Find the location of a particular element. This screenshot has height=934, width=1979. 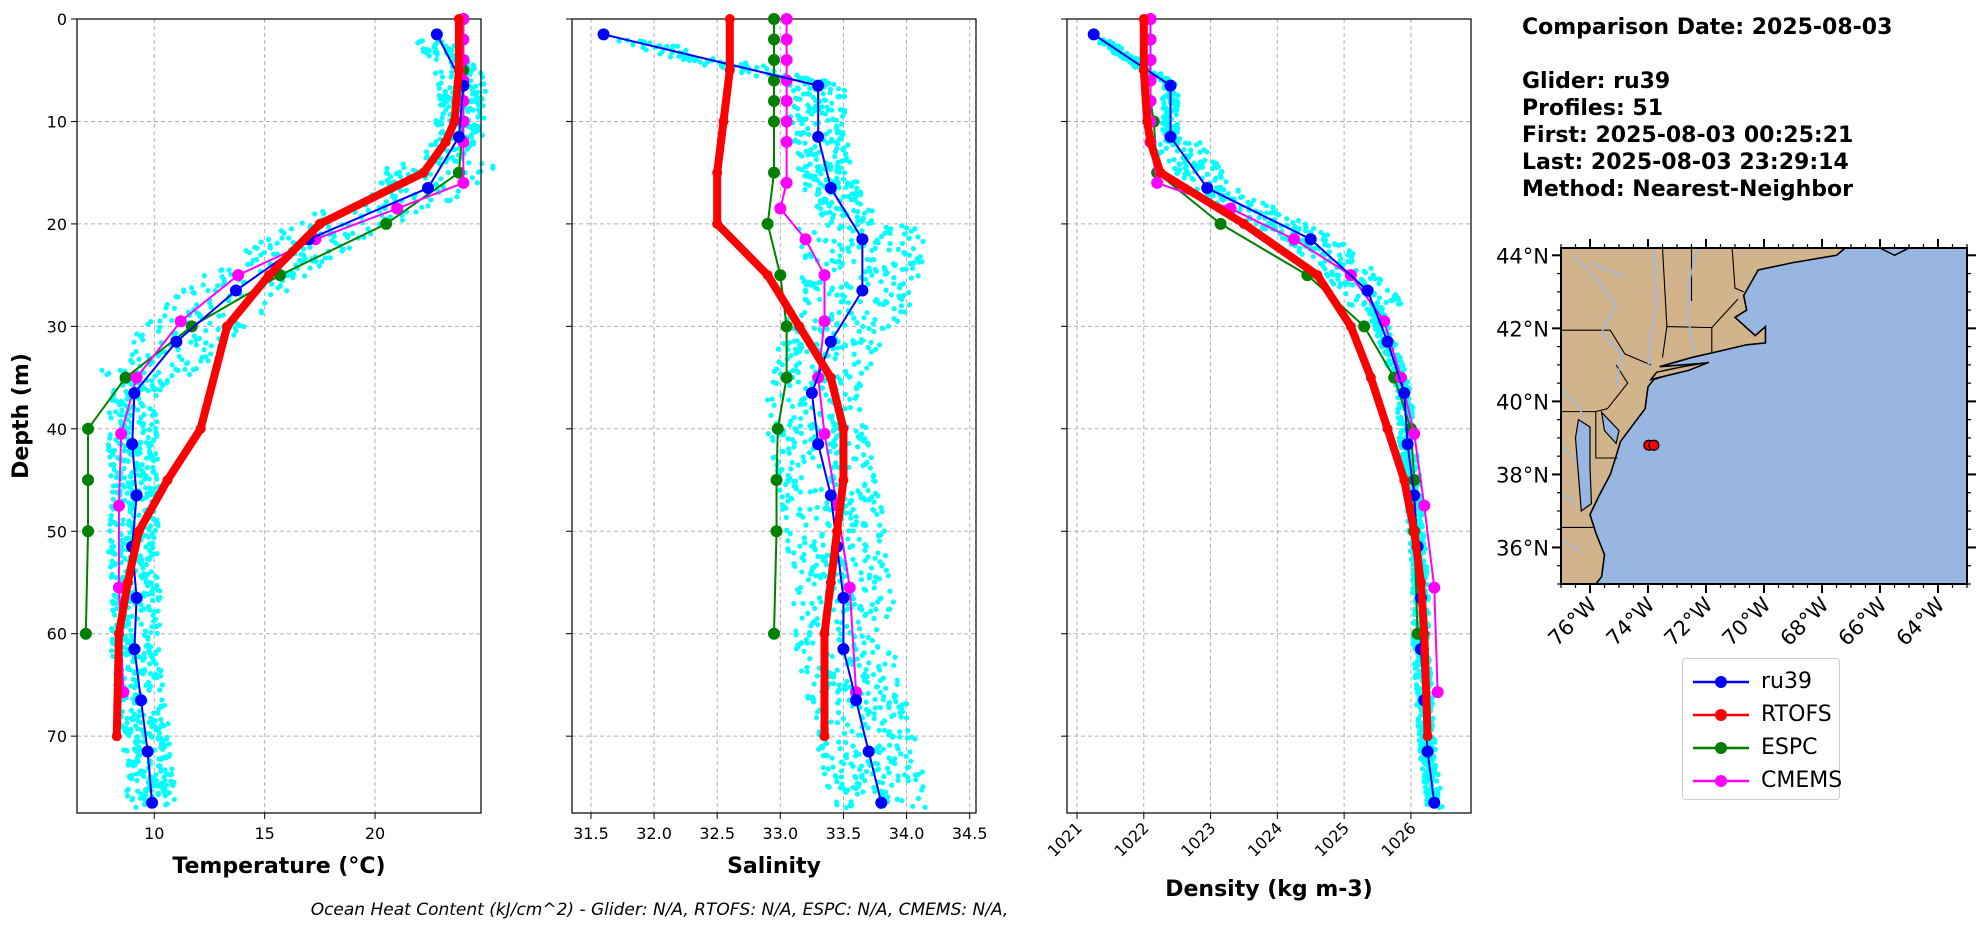

legend-item-ru39: ru39 is located at coordinates (1761, 681).